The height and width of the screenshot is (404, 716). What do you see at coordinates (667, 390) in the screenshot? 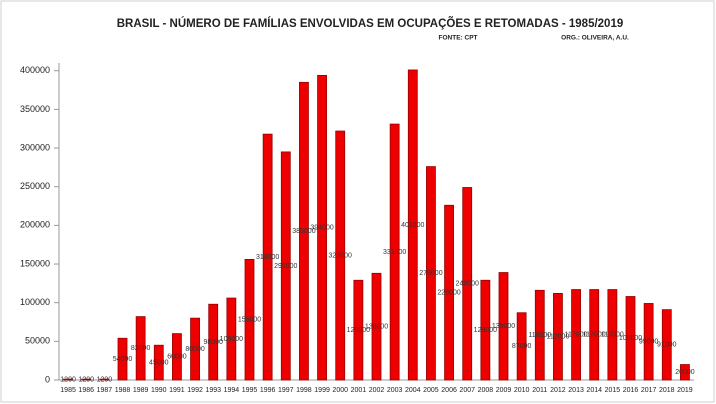
I see `x-tick-label: 2018` at bounding box center [667, 390].